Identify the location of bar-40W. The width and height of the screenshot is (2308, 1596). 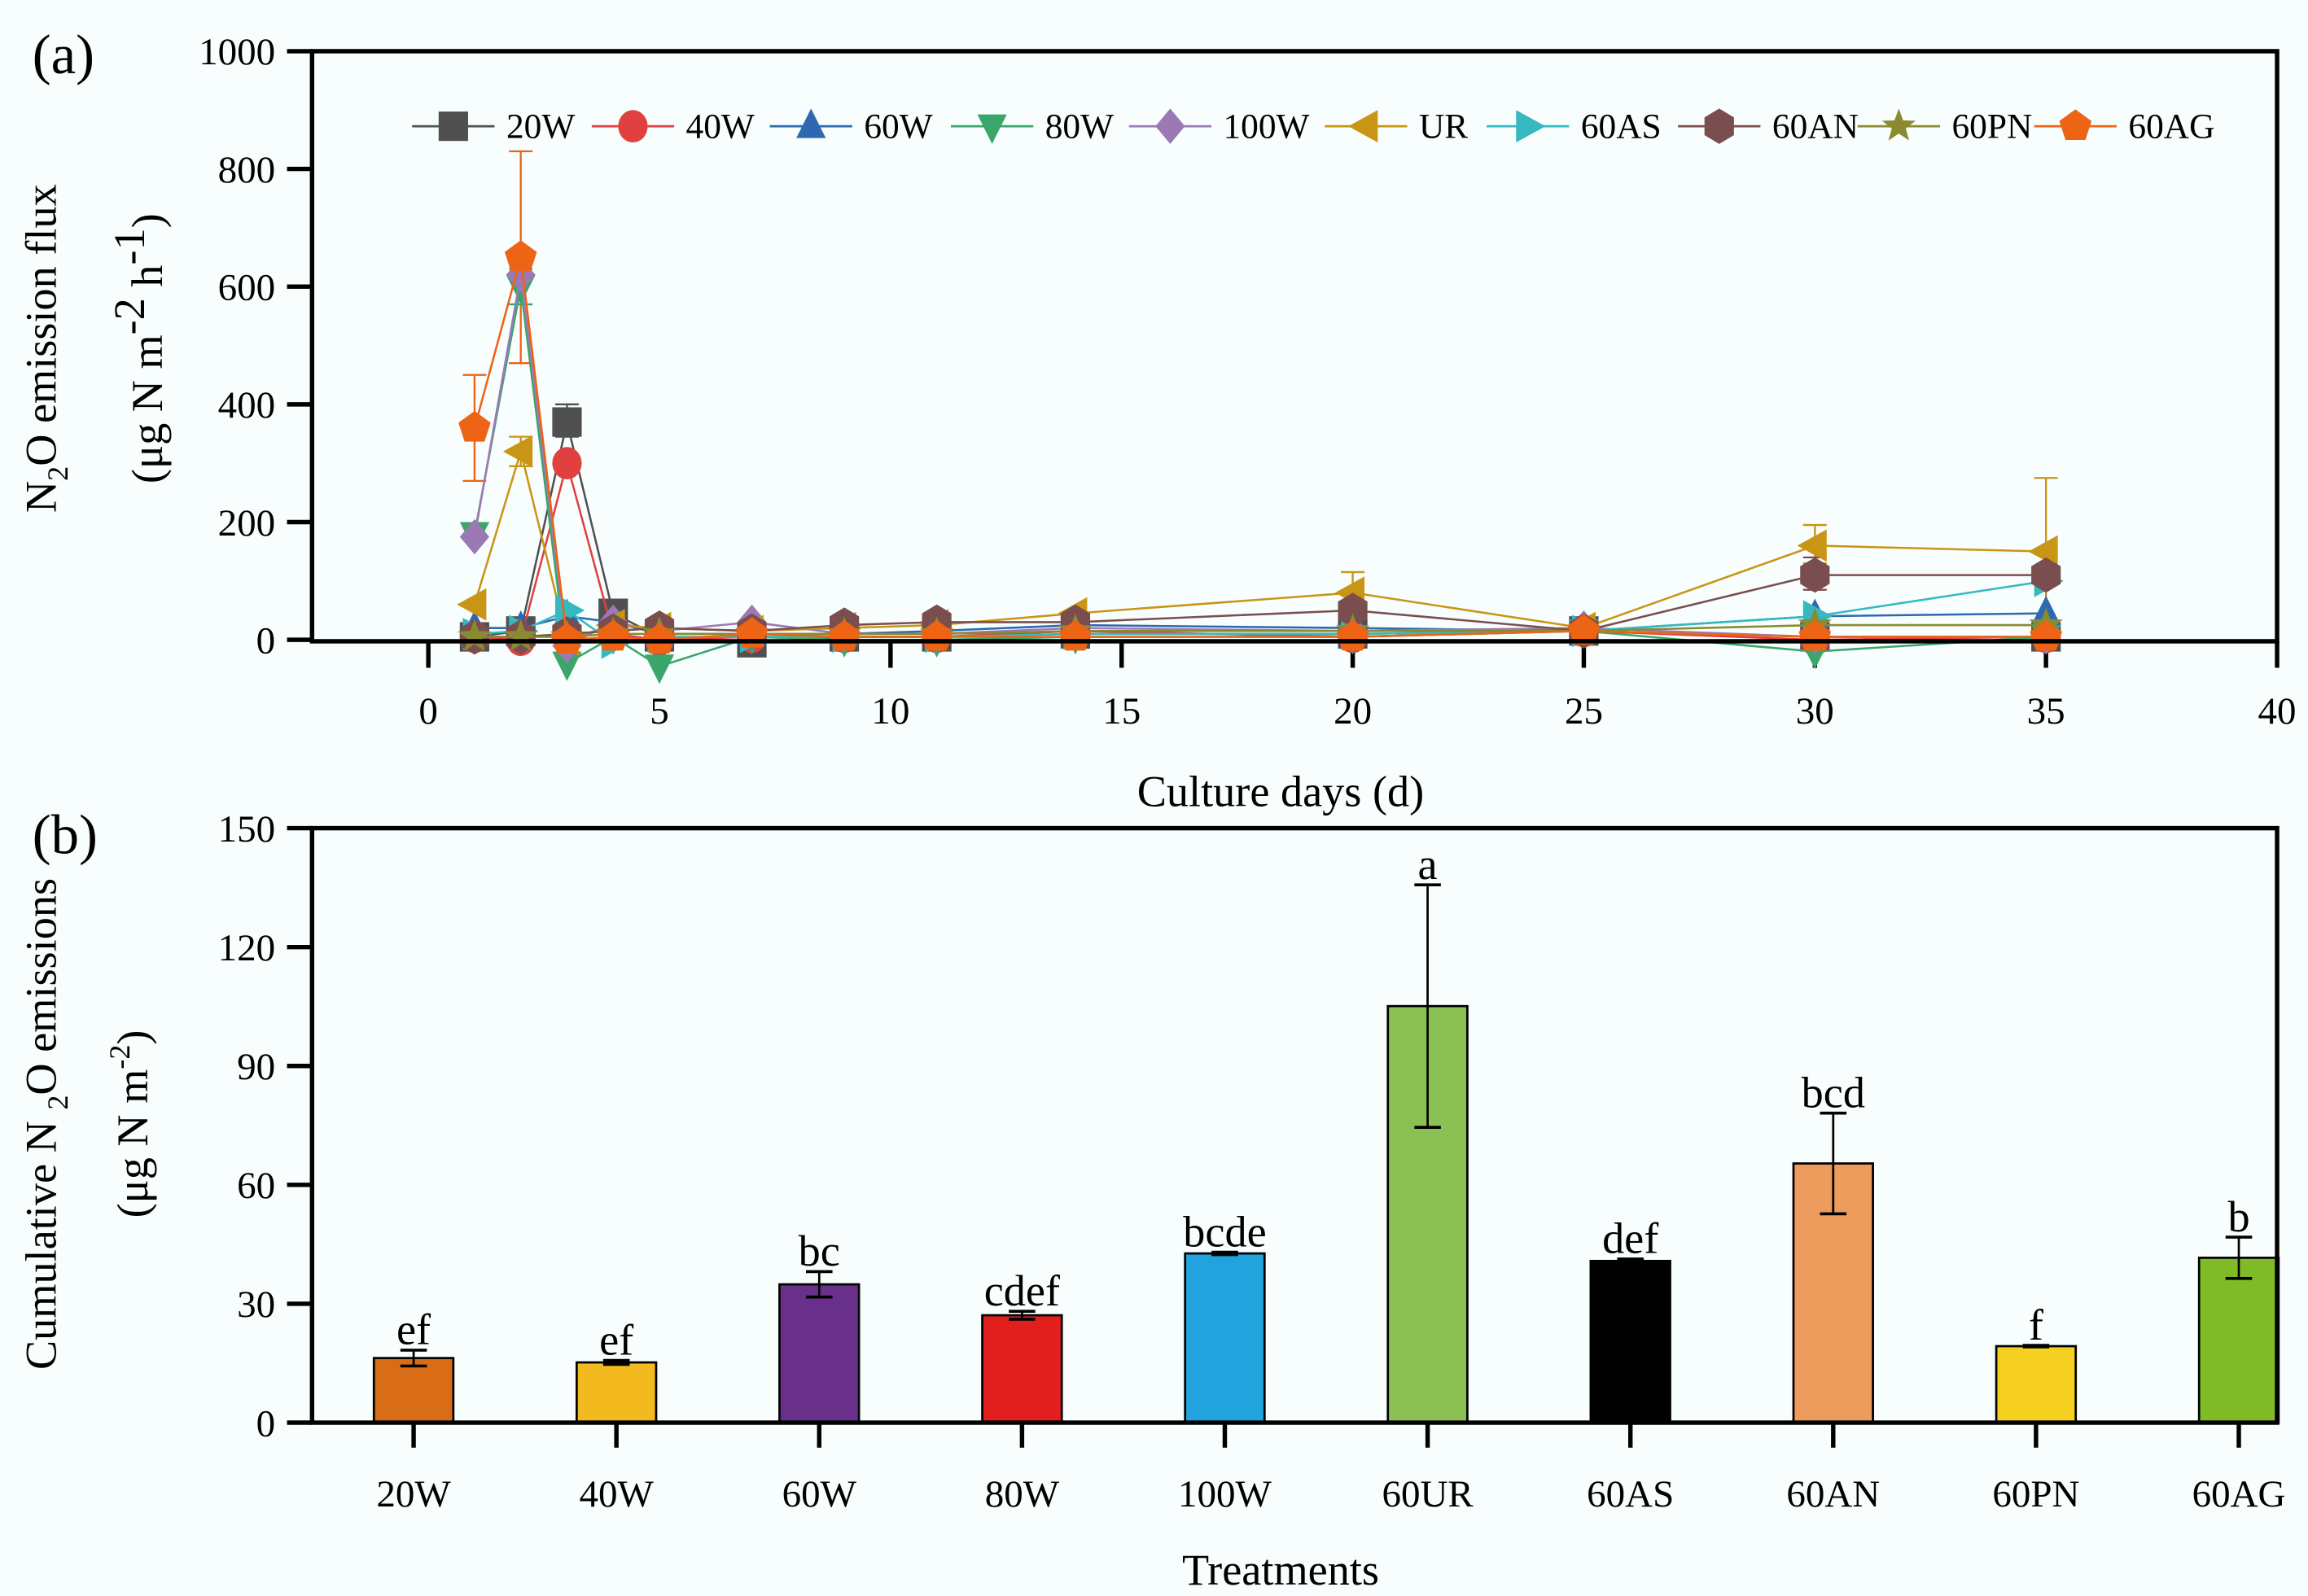
(616, 1393).